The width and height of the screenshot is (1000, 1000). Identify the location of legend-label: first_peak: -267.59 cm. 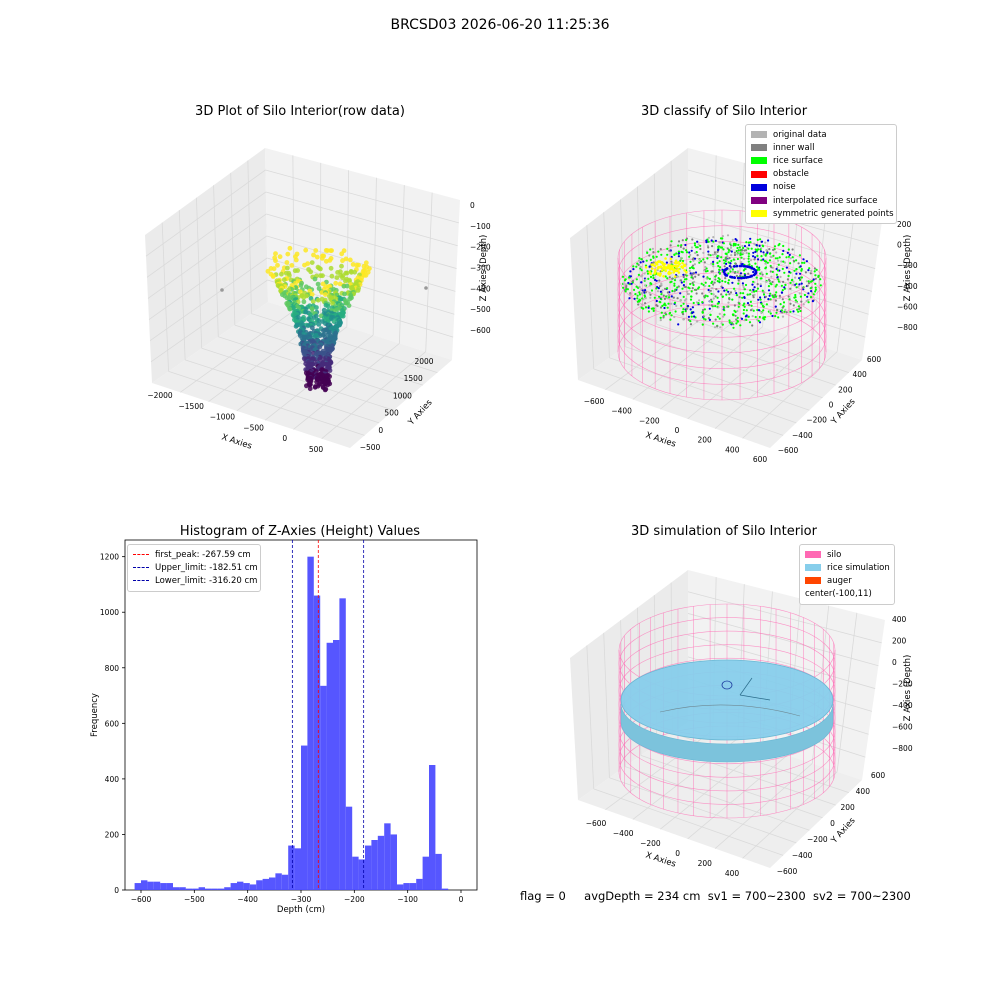
(203, 554).